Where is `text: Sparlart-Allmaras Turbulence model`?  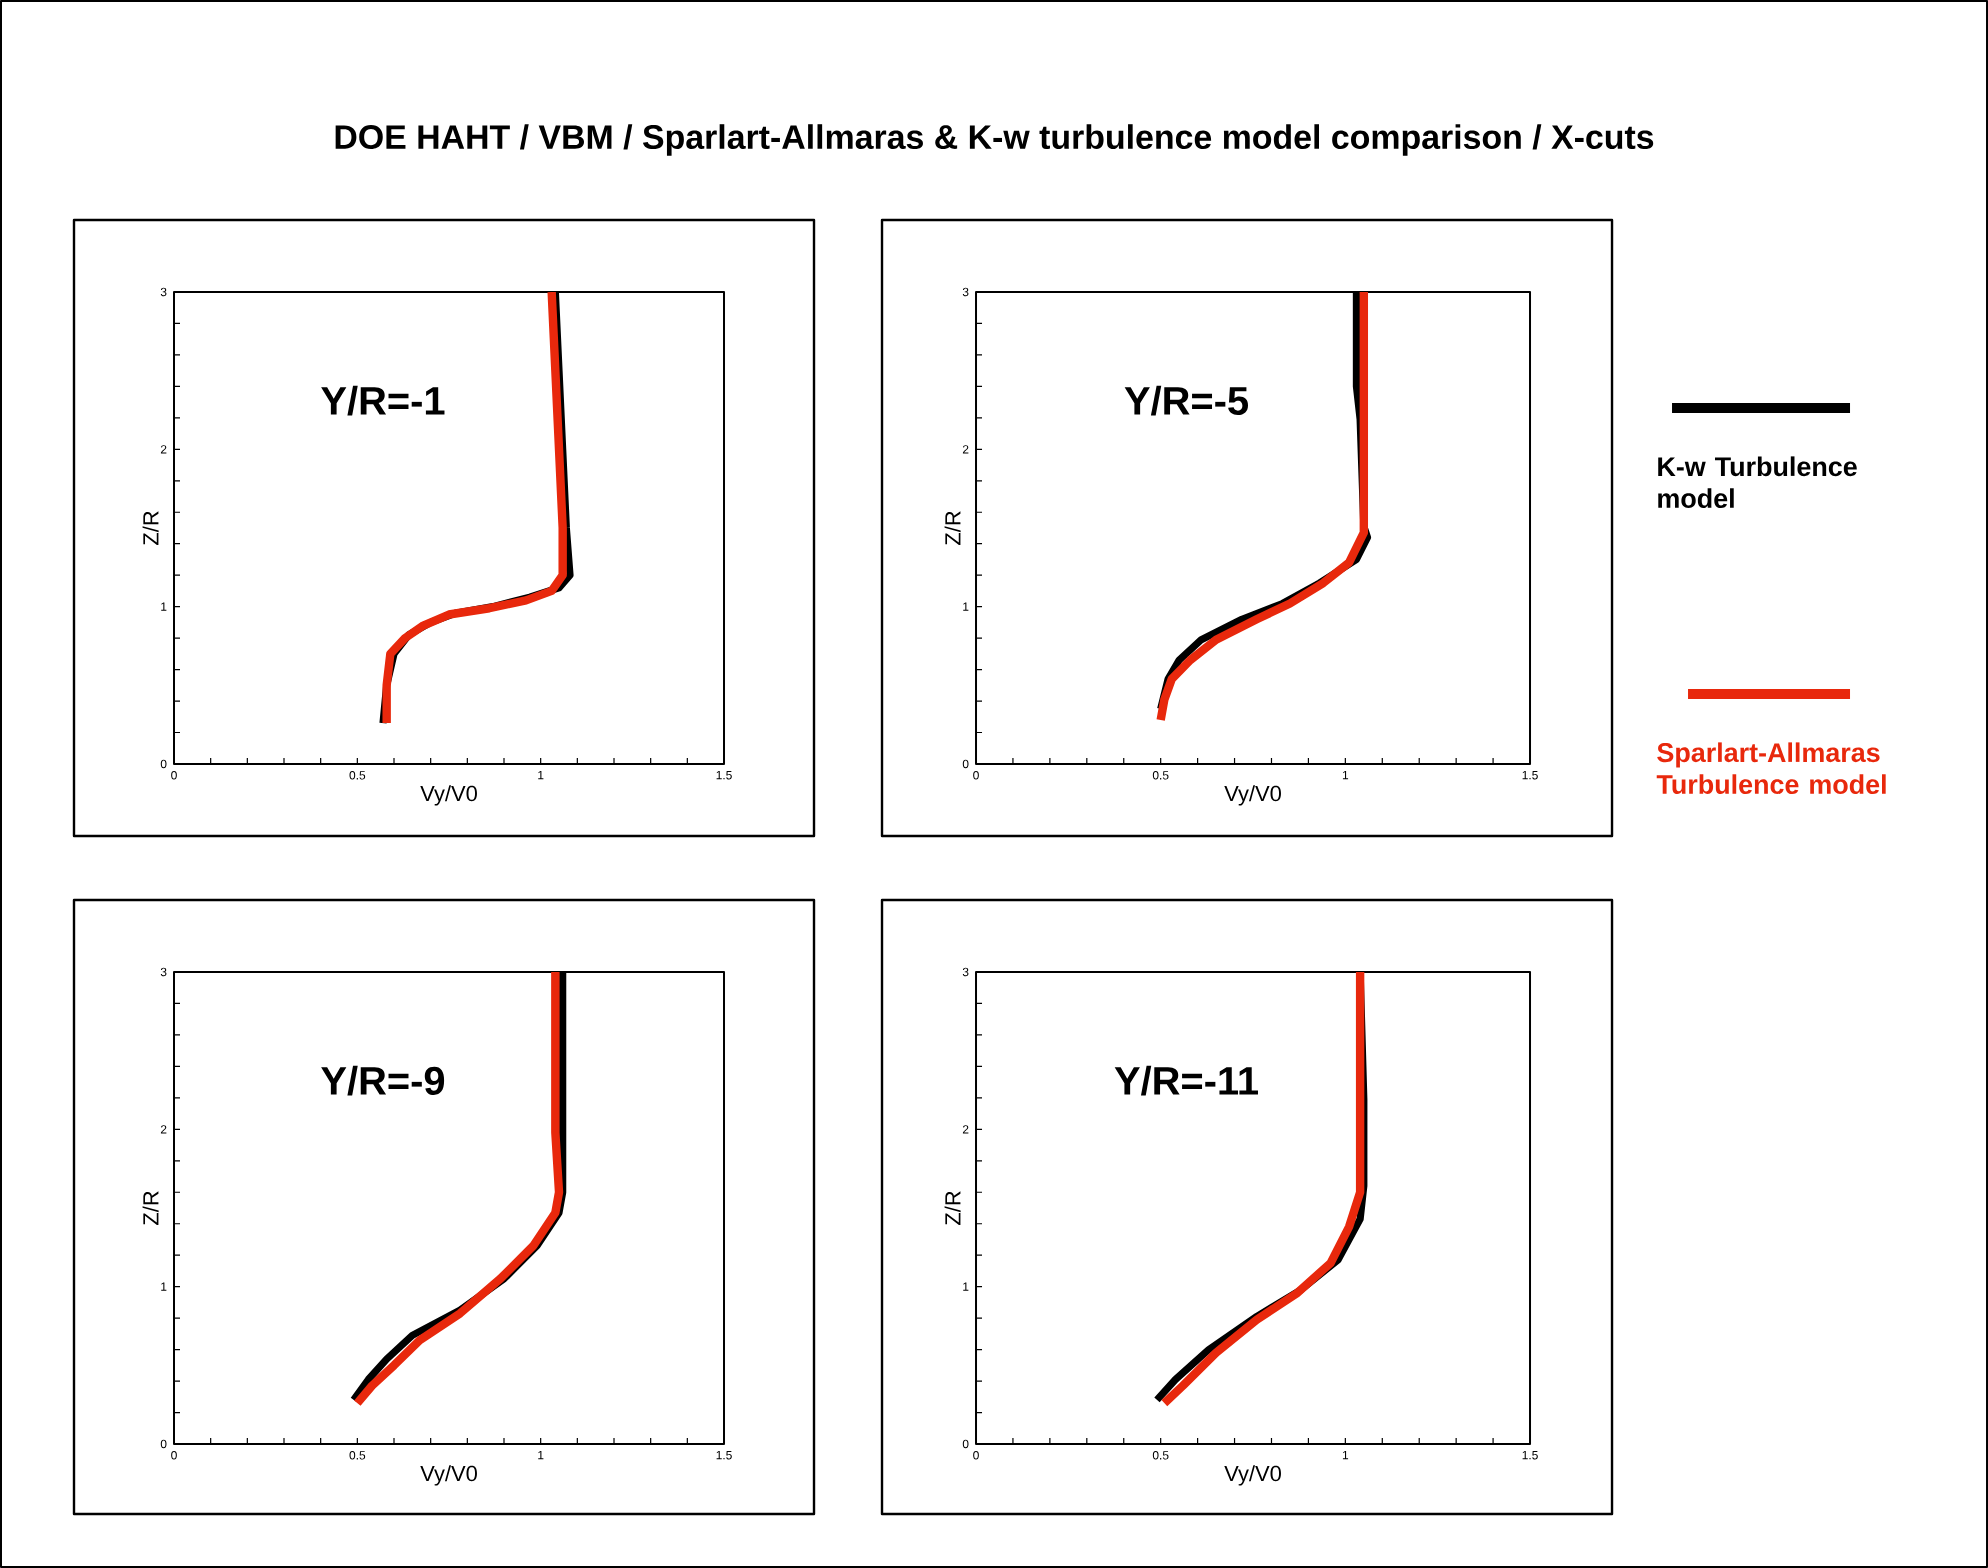
text: Sparlart-Allmaras Turbulence model is located at coordinates (1771, 768).